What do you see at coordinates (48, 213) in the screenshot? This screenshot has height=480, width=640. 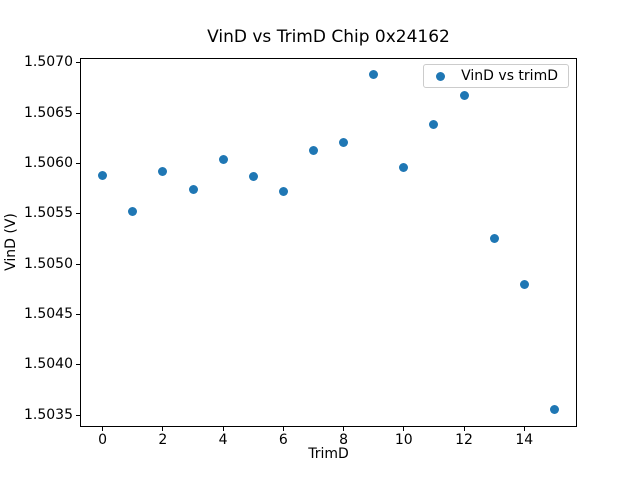 I see `y-tick-label: 1.5055` at bounding box center [48, 213].